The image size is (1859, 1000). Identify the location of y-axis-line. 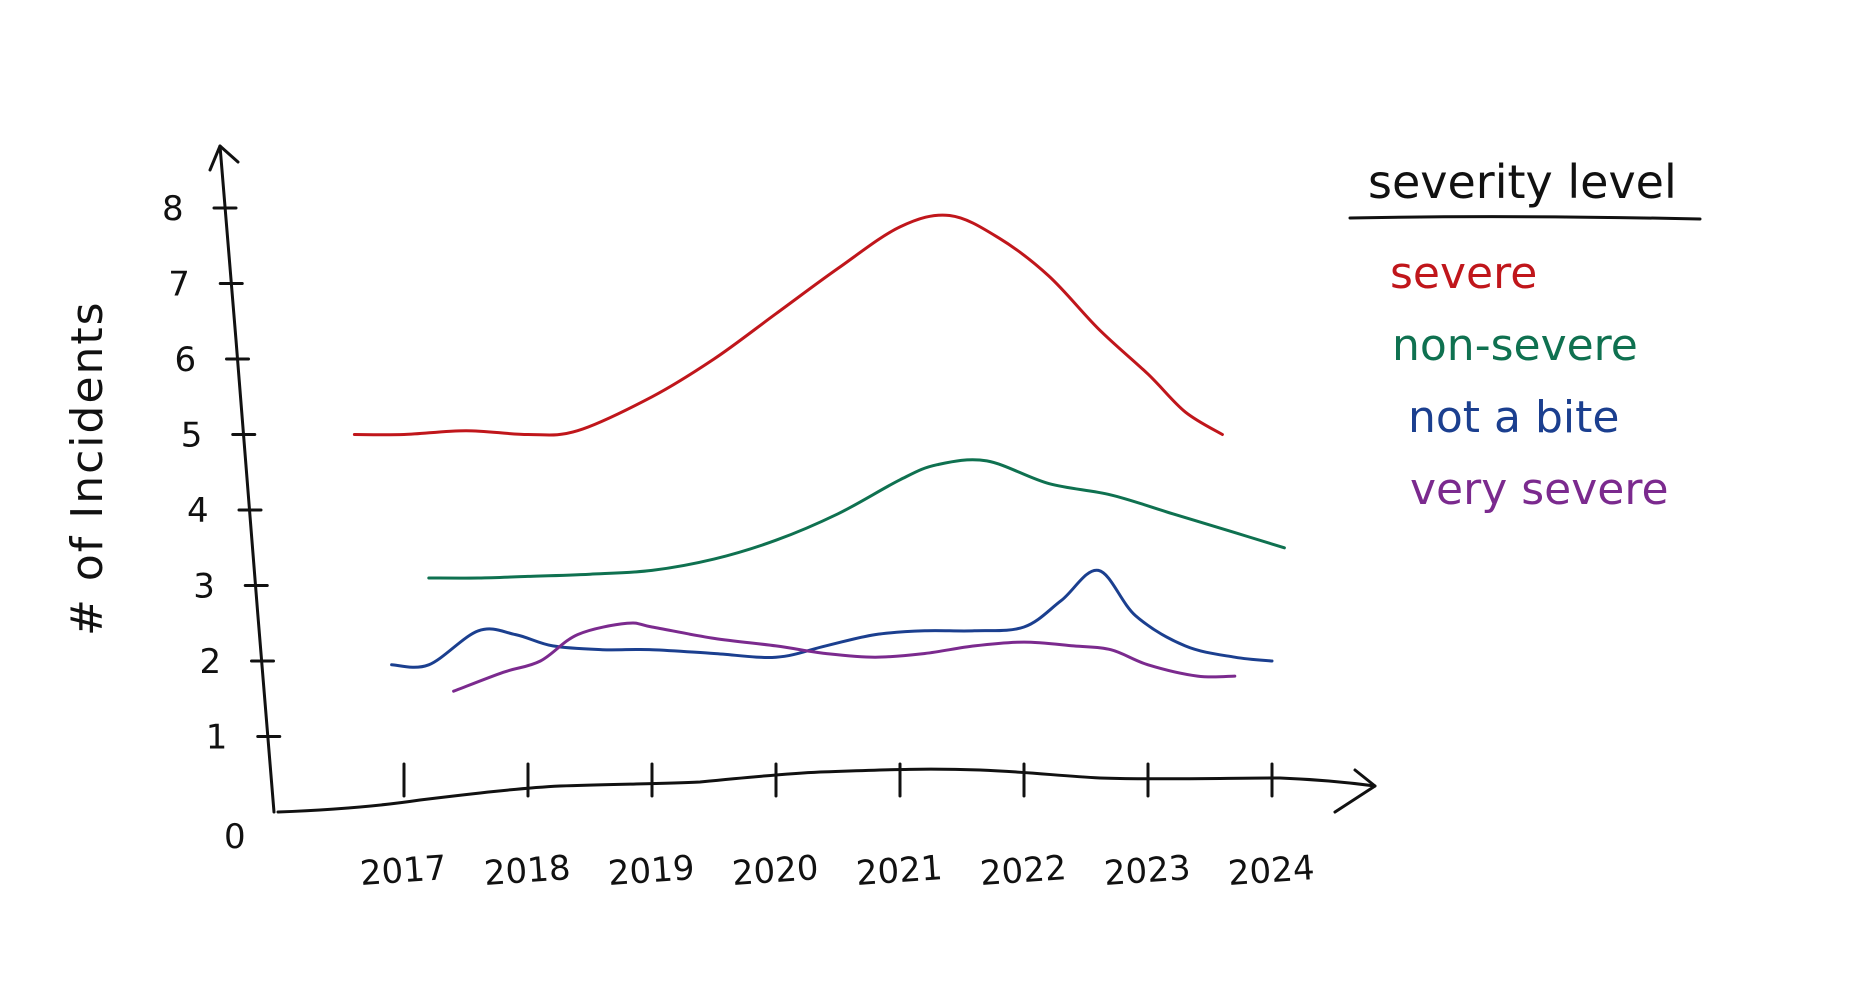
(247, 479).